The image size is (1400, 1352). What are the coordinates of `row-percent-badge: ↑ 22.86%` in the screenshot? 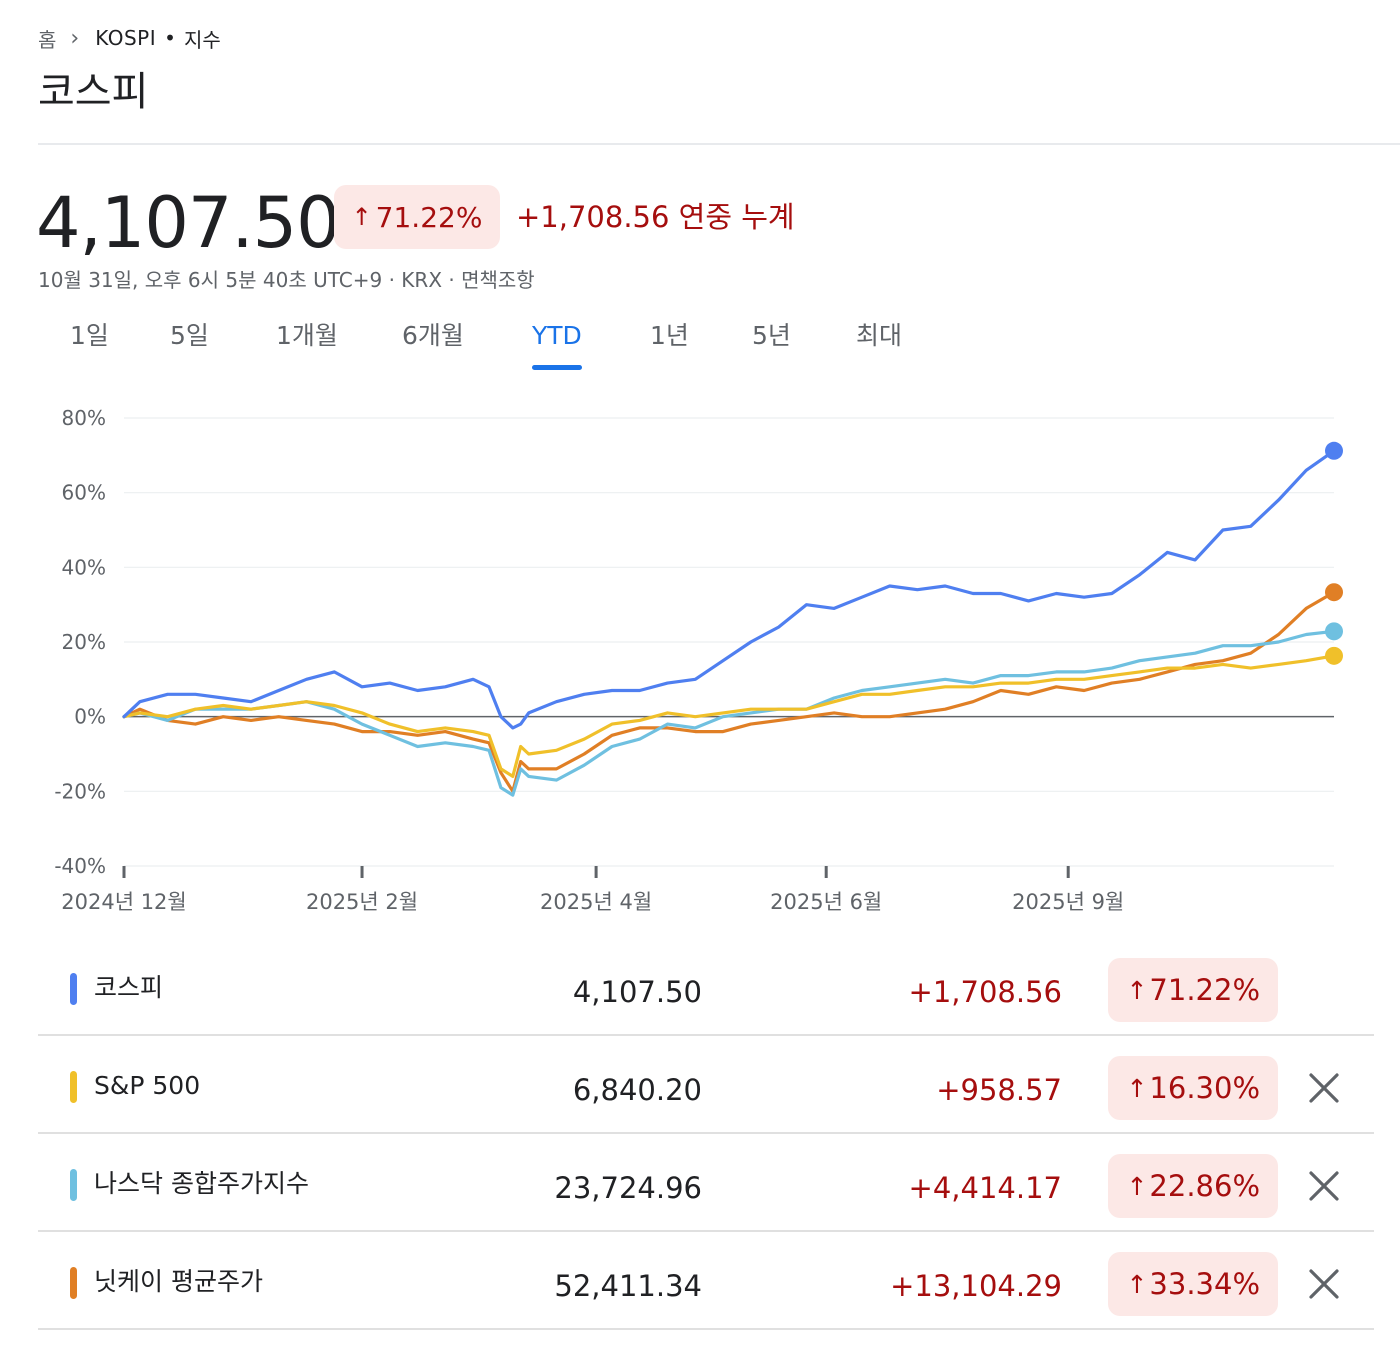 It's located at (1193, 1186).